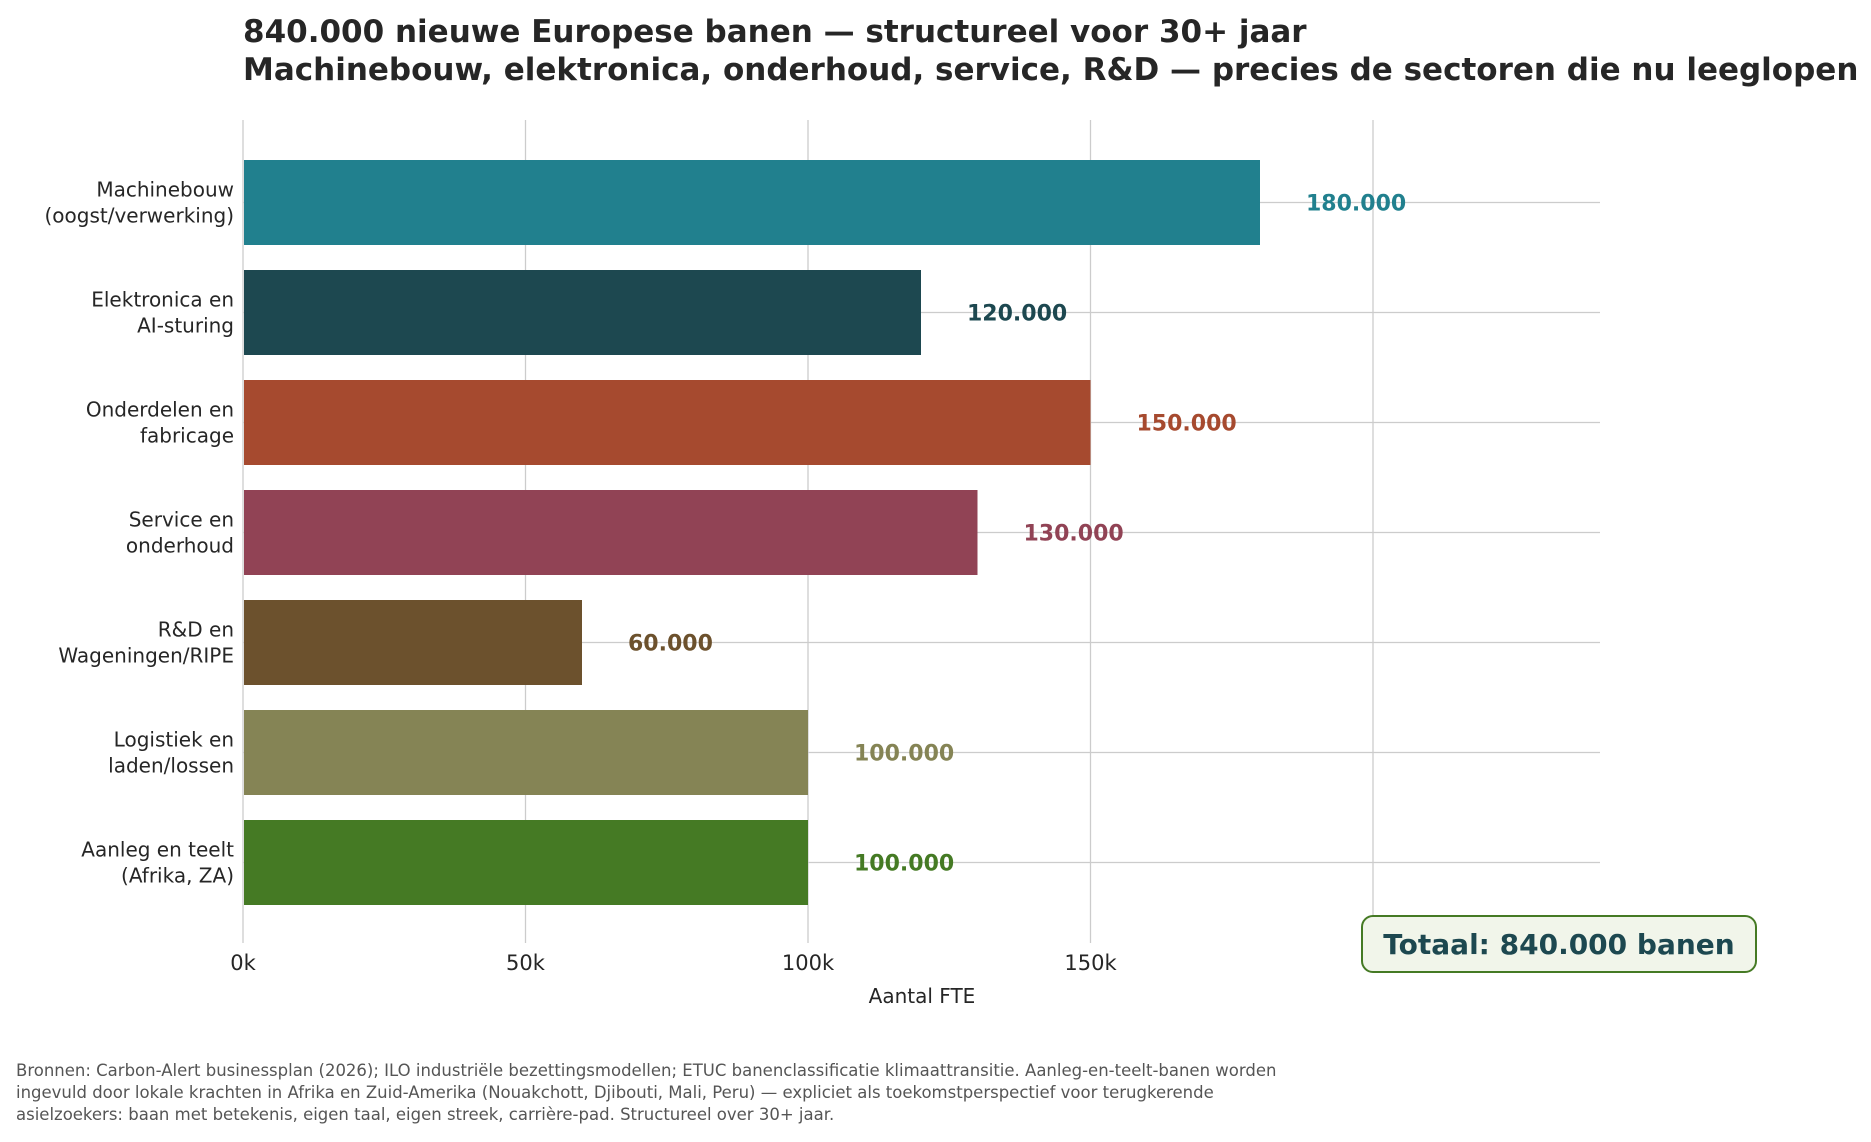 This screenshot has width=1871, height=1142. I want to click on category-label: Elektronica en AI-sturing, so click(162, 313).